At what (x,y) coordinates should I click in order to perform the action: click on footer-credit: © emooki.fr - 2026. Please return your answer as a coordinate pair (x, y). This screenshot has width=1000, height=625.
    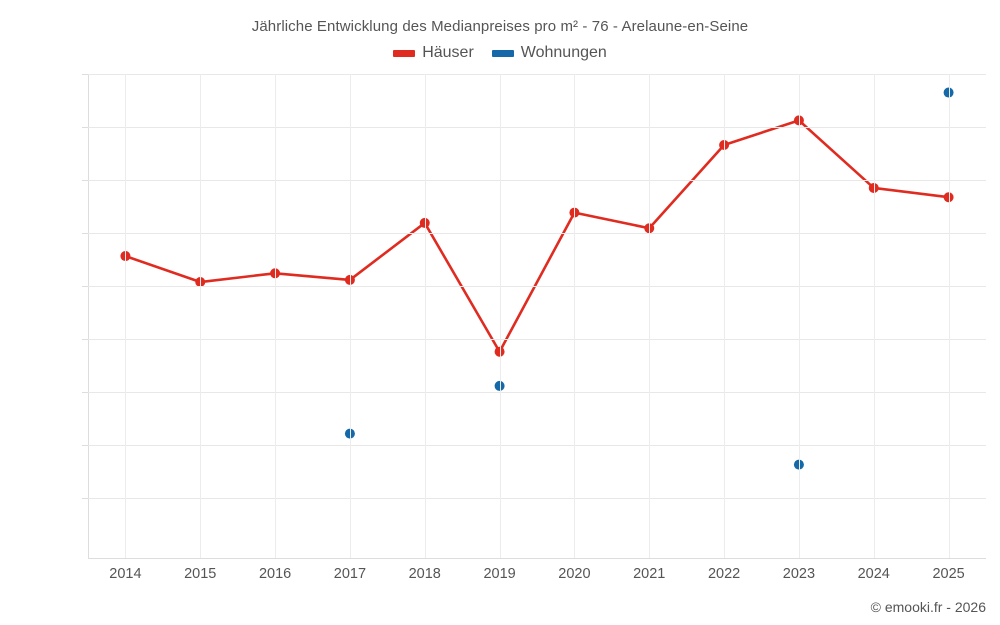
    Looking at the image, I should click on (928, 607).